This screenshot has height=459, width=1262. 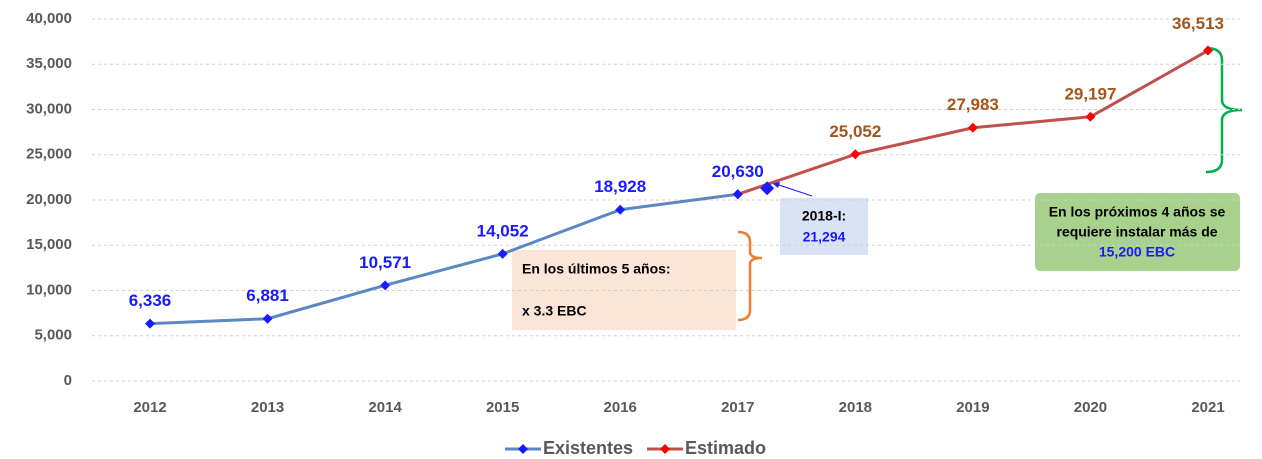 I want to click on data-label: 14,052, so click(x=503, y=230).